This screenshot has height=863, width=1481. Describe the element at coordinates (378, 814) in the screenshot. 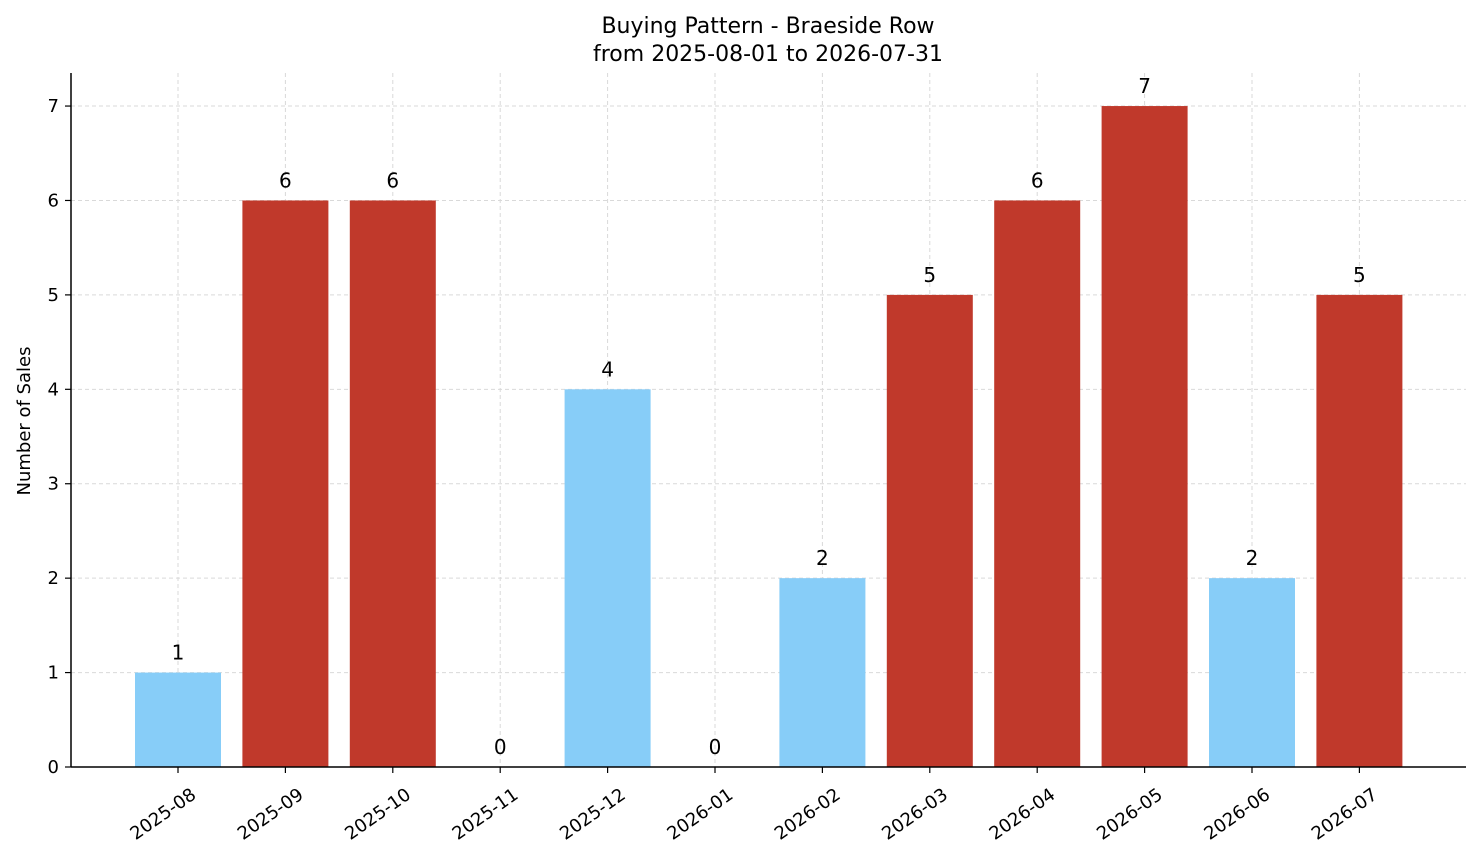

I see `x-tick-label: 2025-10` at that location.